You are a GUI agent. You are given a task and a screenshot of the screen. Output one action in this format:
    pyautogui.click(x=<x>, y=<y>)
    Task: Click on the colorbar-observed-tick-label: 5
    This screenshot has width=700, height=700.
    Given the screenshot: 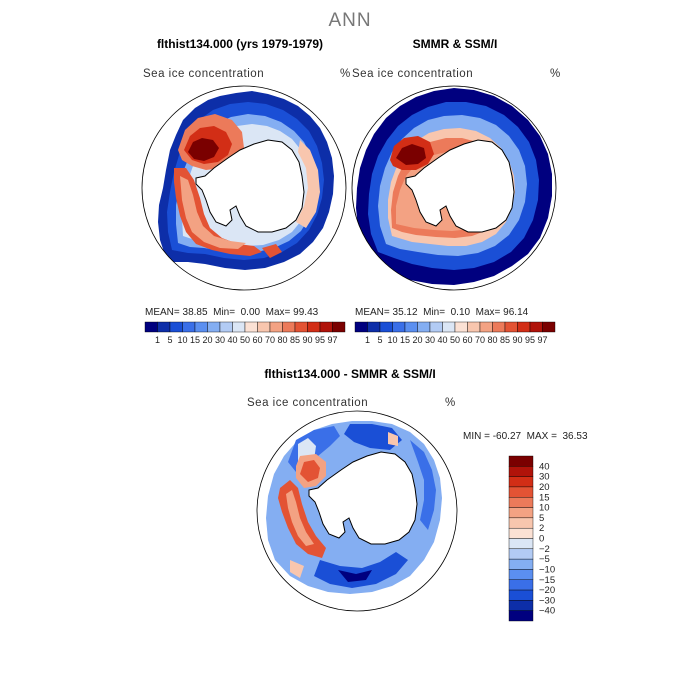 What is the action you would take?
    pyautogui.click(x=379, y=340)
    